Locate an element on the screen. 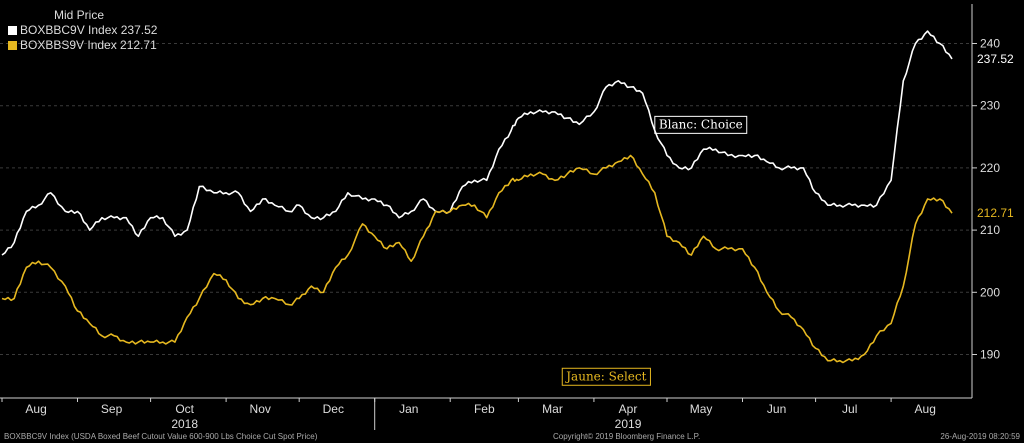  legend-entry-select: BOXBBS9V Index 212.71 is located at coordinates (82, 45).